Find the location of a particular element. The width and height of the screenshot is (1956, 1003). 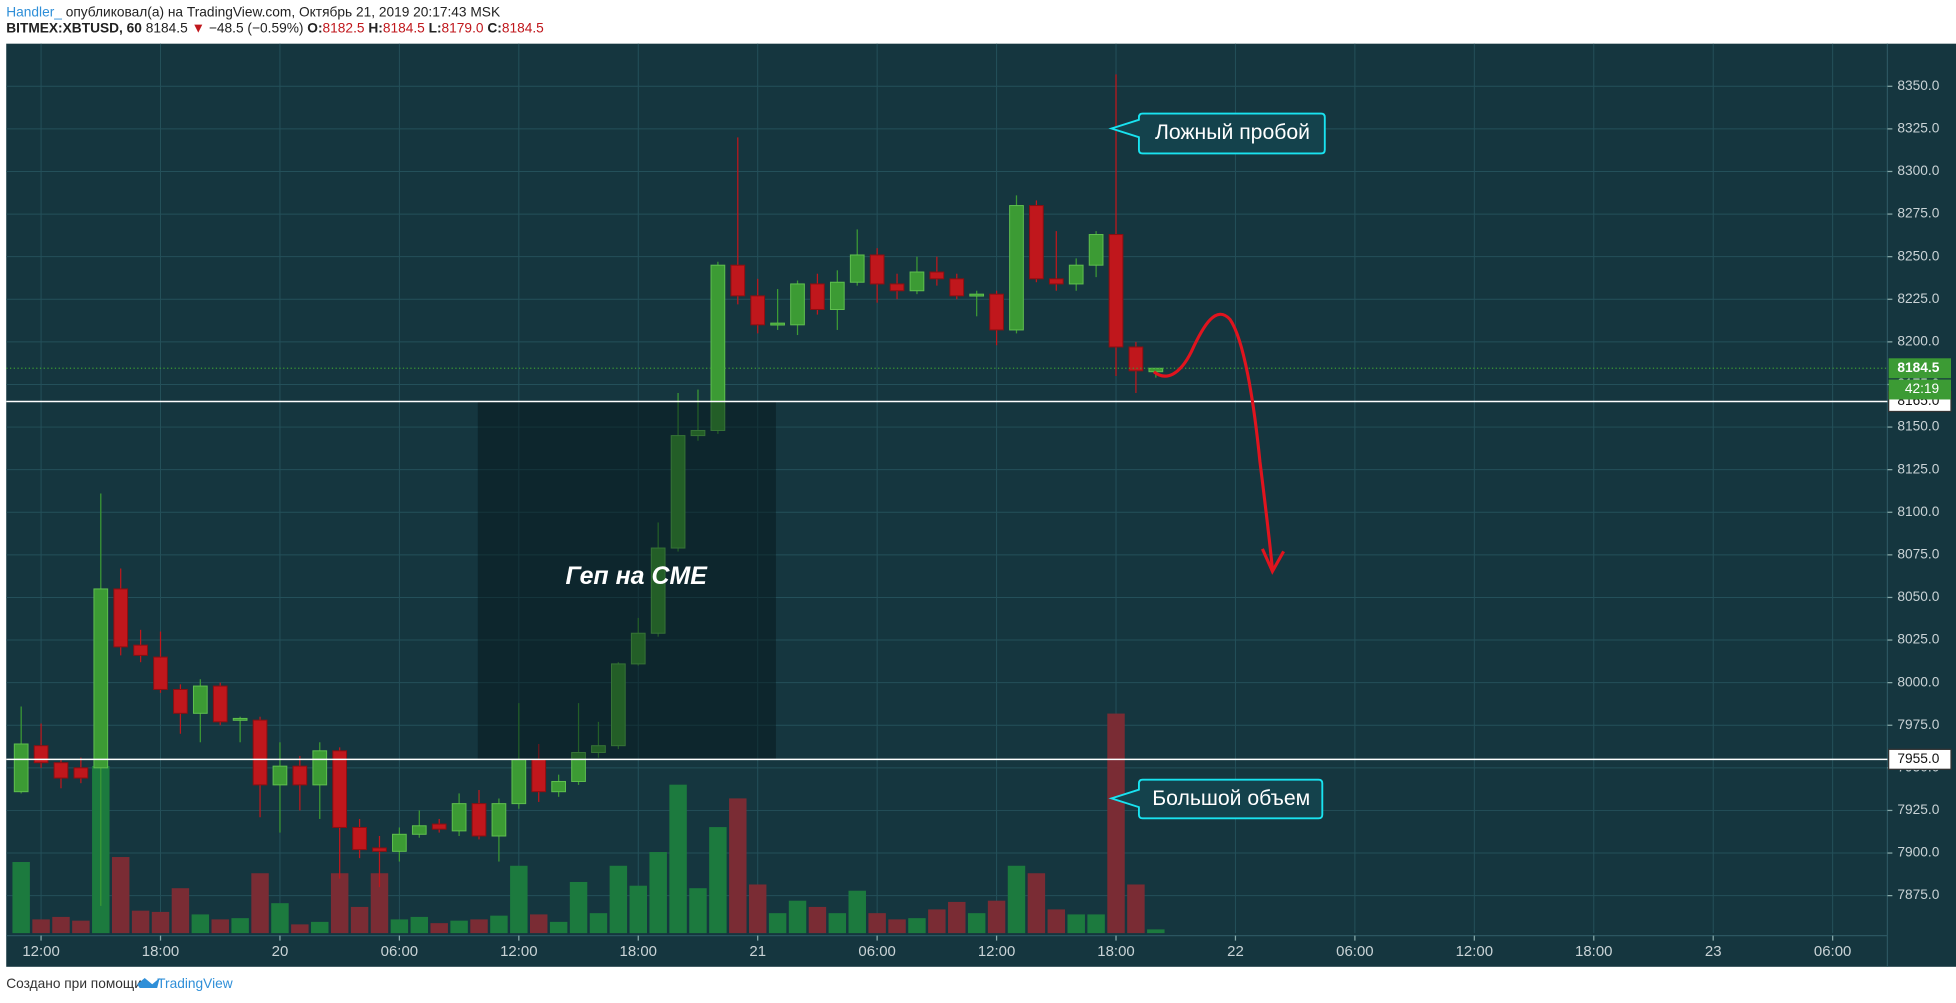

footer-brand: TradingView is located at coordinates (195, 983).